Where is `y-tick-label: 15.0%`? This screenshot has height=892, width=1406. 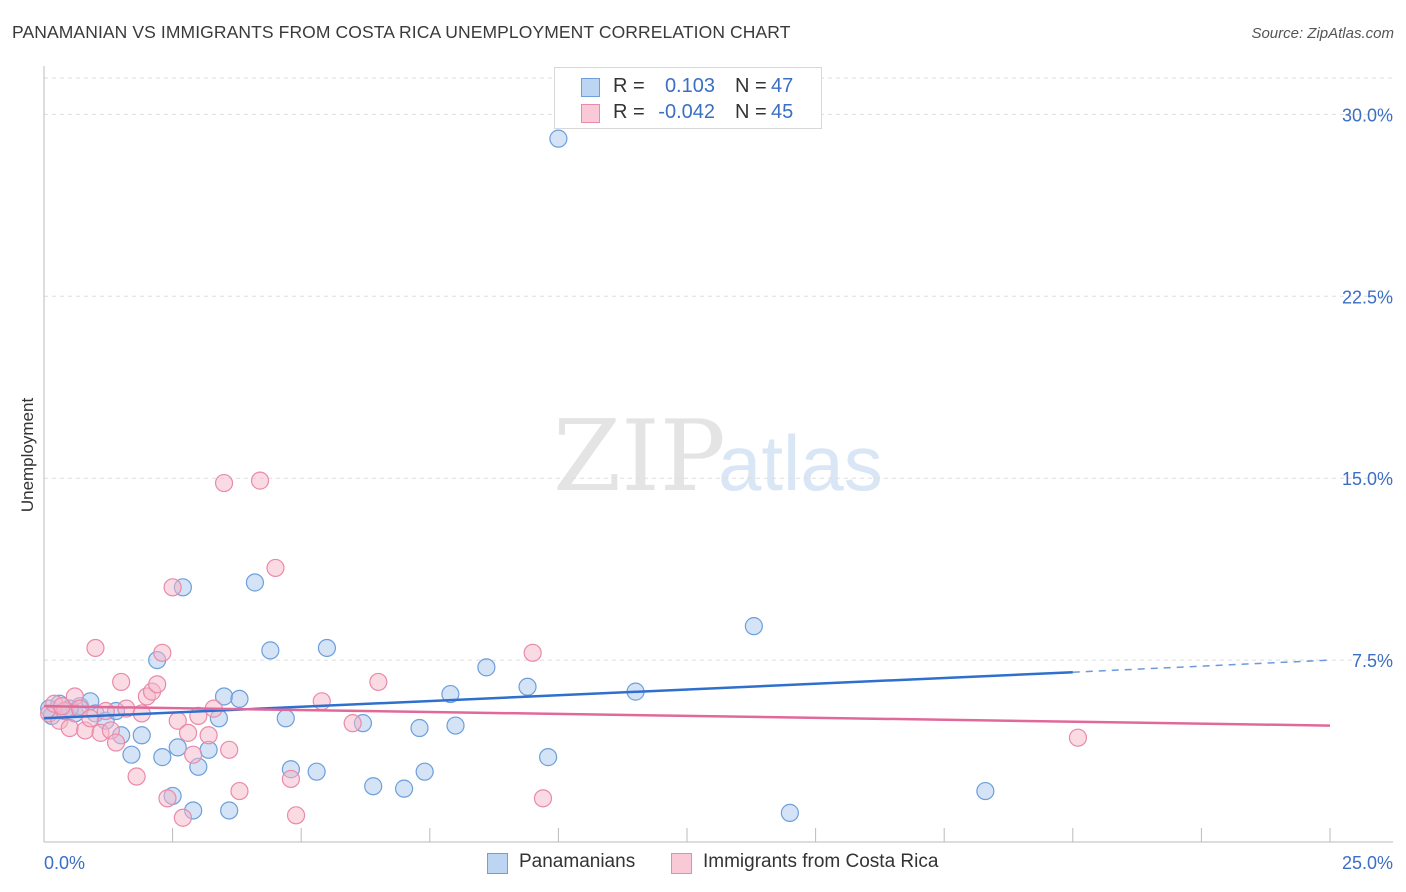
y-tick-label: 15.0% is located at coordinates (1367, 479).